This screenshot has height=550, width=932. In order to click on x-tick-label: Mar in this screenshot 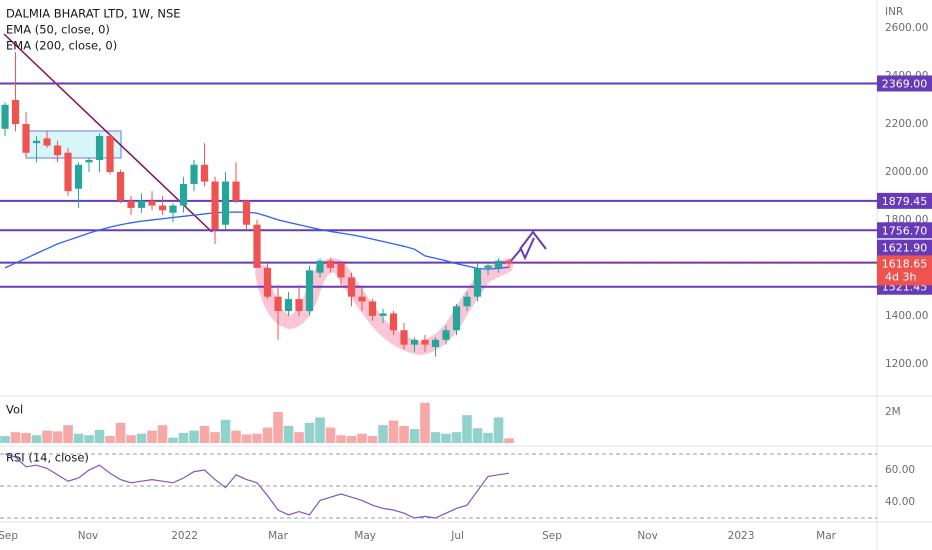, I will do `click(826, 536)`.